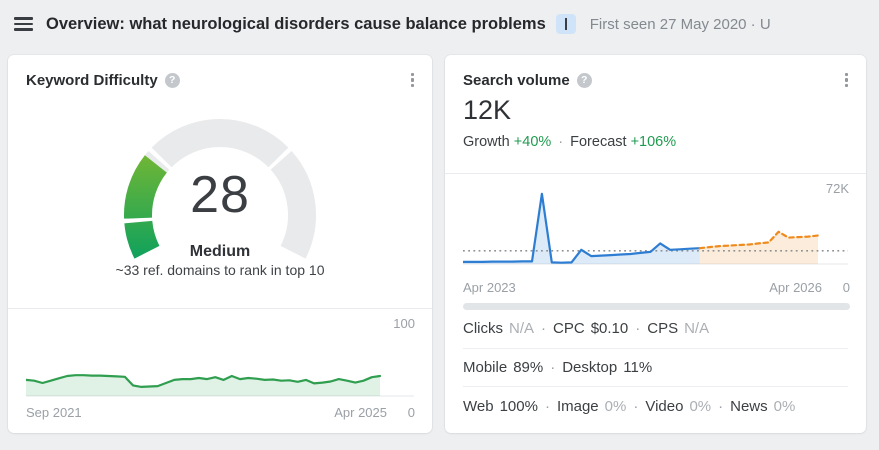 The width and height of the screenshot is (879, 450). Describe the element at coordinates (220, 412) in the screenshot. I see `kd-x-axis: Sep 2021 Apr 2025 0` at that location.